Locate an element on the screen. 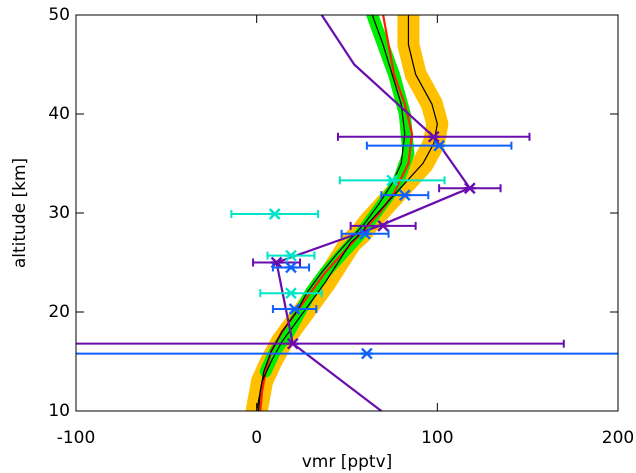 The height and width of the screenshot is (473, 636). y-tick-label: 20 is located at coordinates (59, 312).